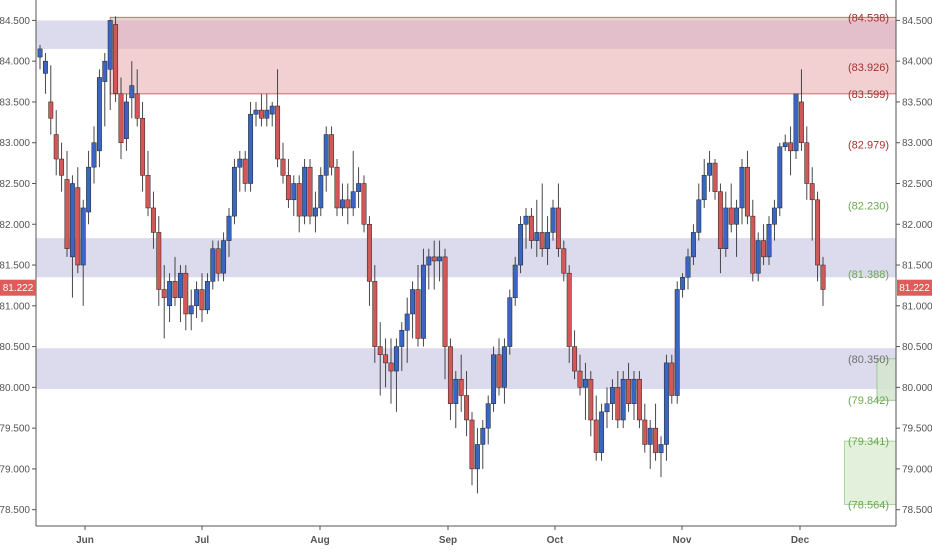  What do you see at coordinates (555, 540) in the screenshot?
I see `x-tick-label: Oct` at bounding box center [555, 540].